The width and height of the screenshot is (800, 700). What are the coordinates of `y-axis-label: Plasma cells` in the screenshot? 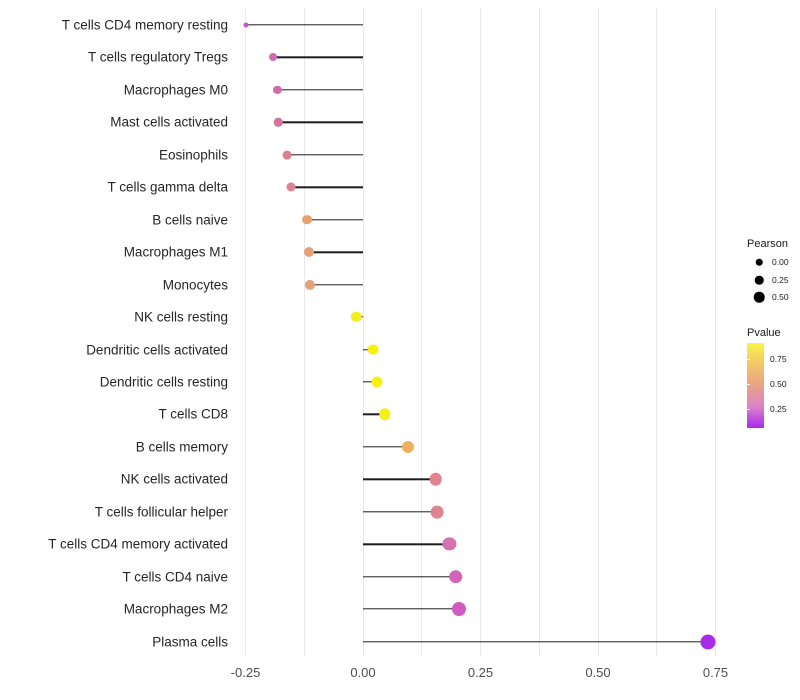 It's located at (190, 642).